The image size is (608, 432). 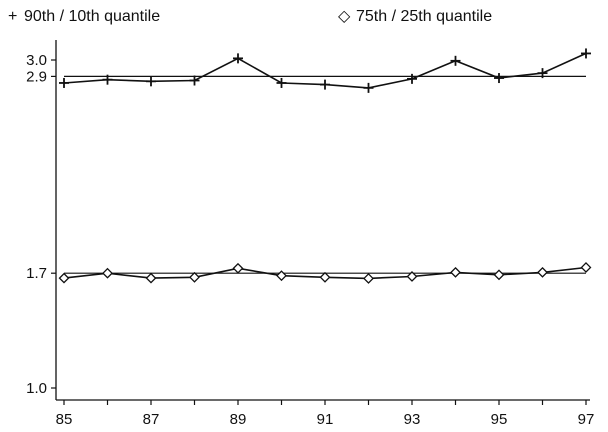 What do you see at coordinates (344, 16) in the screenshot?
I see `legend-marker-diamond: ◇` at bounding box center [344, 16].